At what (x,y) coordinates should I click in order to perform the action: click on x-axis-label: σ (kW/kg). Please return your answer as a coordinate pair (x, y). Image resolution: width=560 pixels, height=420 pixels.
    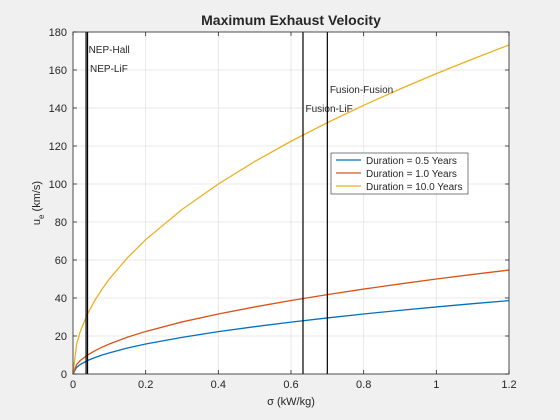
    Looking at the image, I should click on (291, 402).